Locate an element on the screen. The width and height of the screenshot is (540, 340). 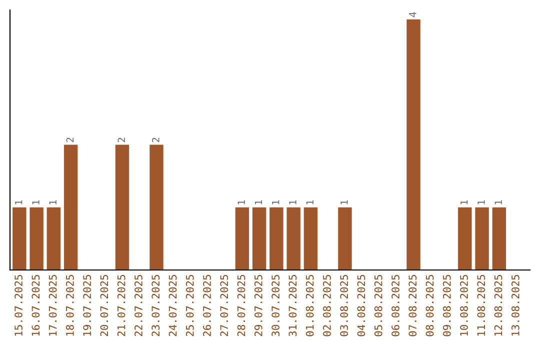
x-tick-label: 13.08.2025 is located at coordinates (515, 305).